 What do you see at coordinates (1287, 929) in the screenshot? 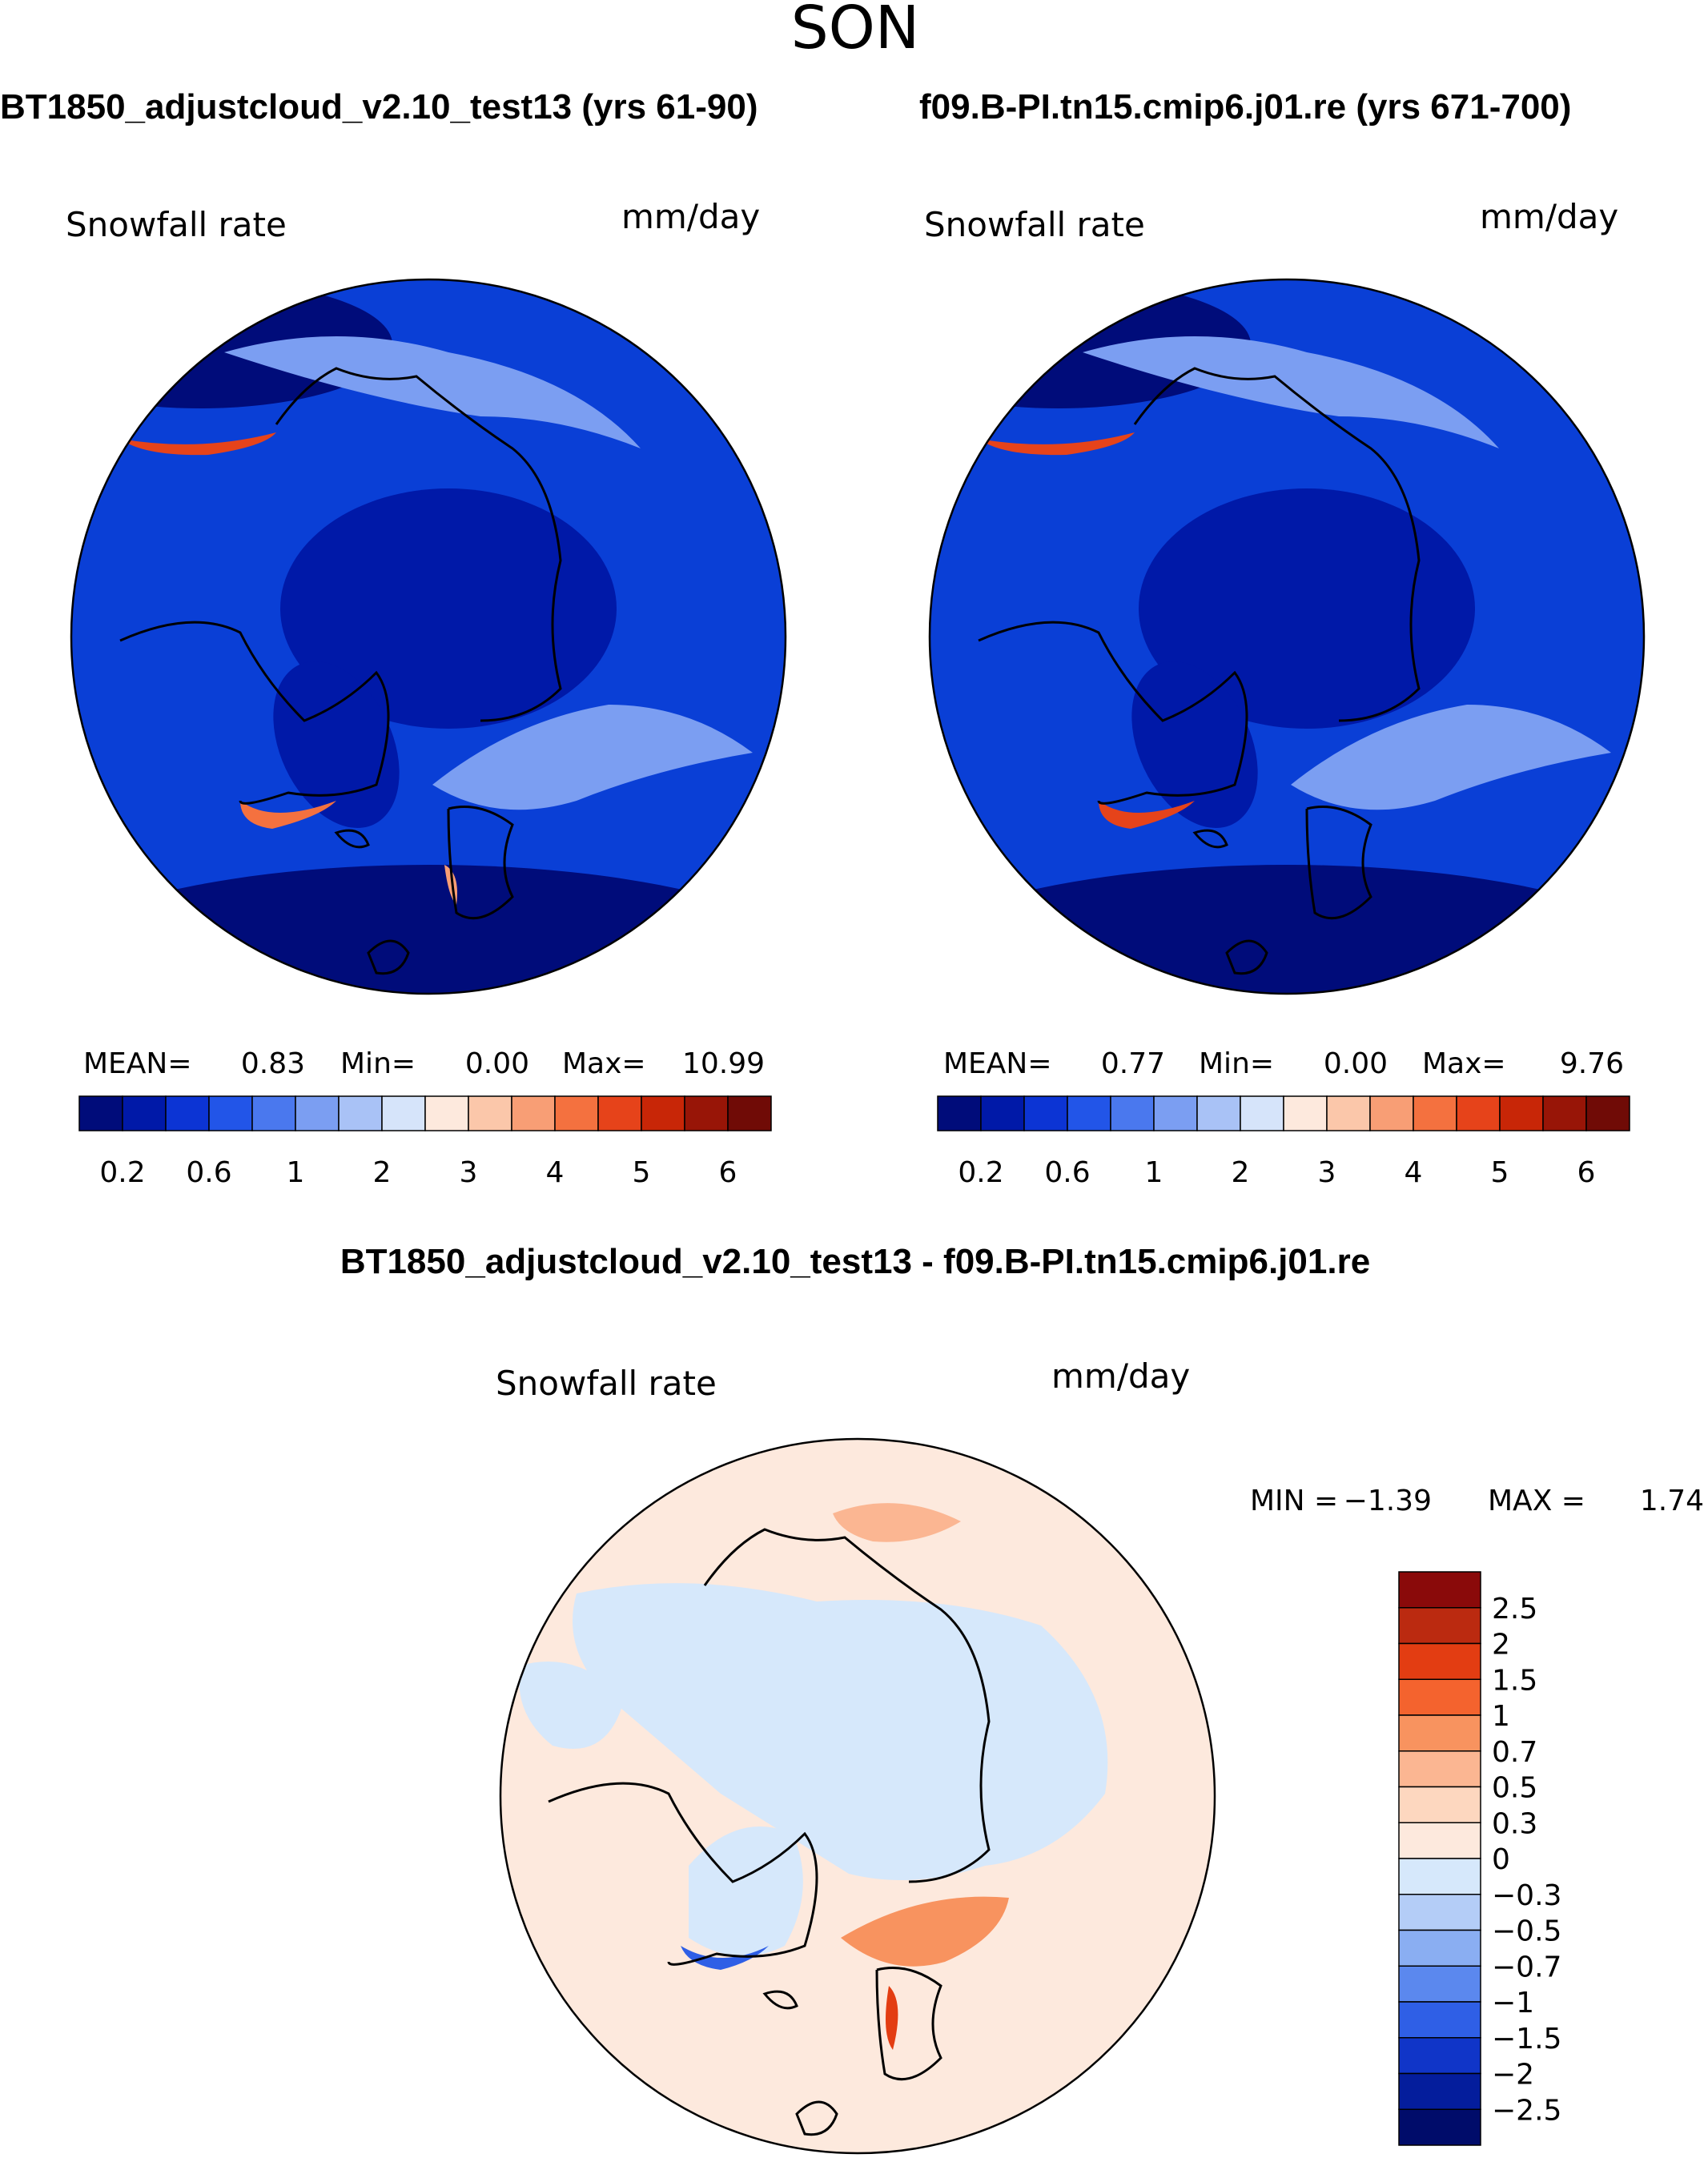
I see `map-control-deep-south` at bounding box center [1287, 929].